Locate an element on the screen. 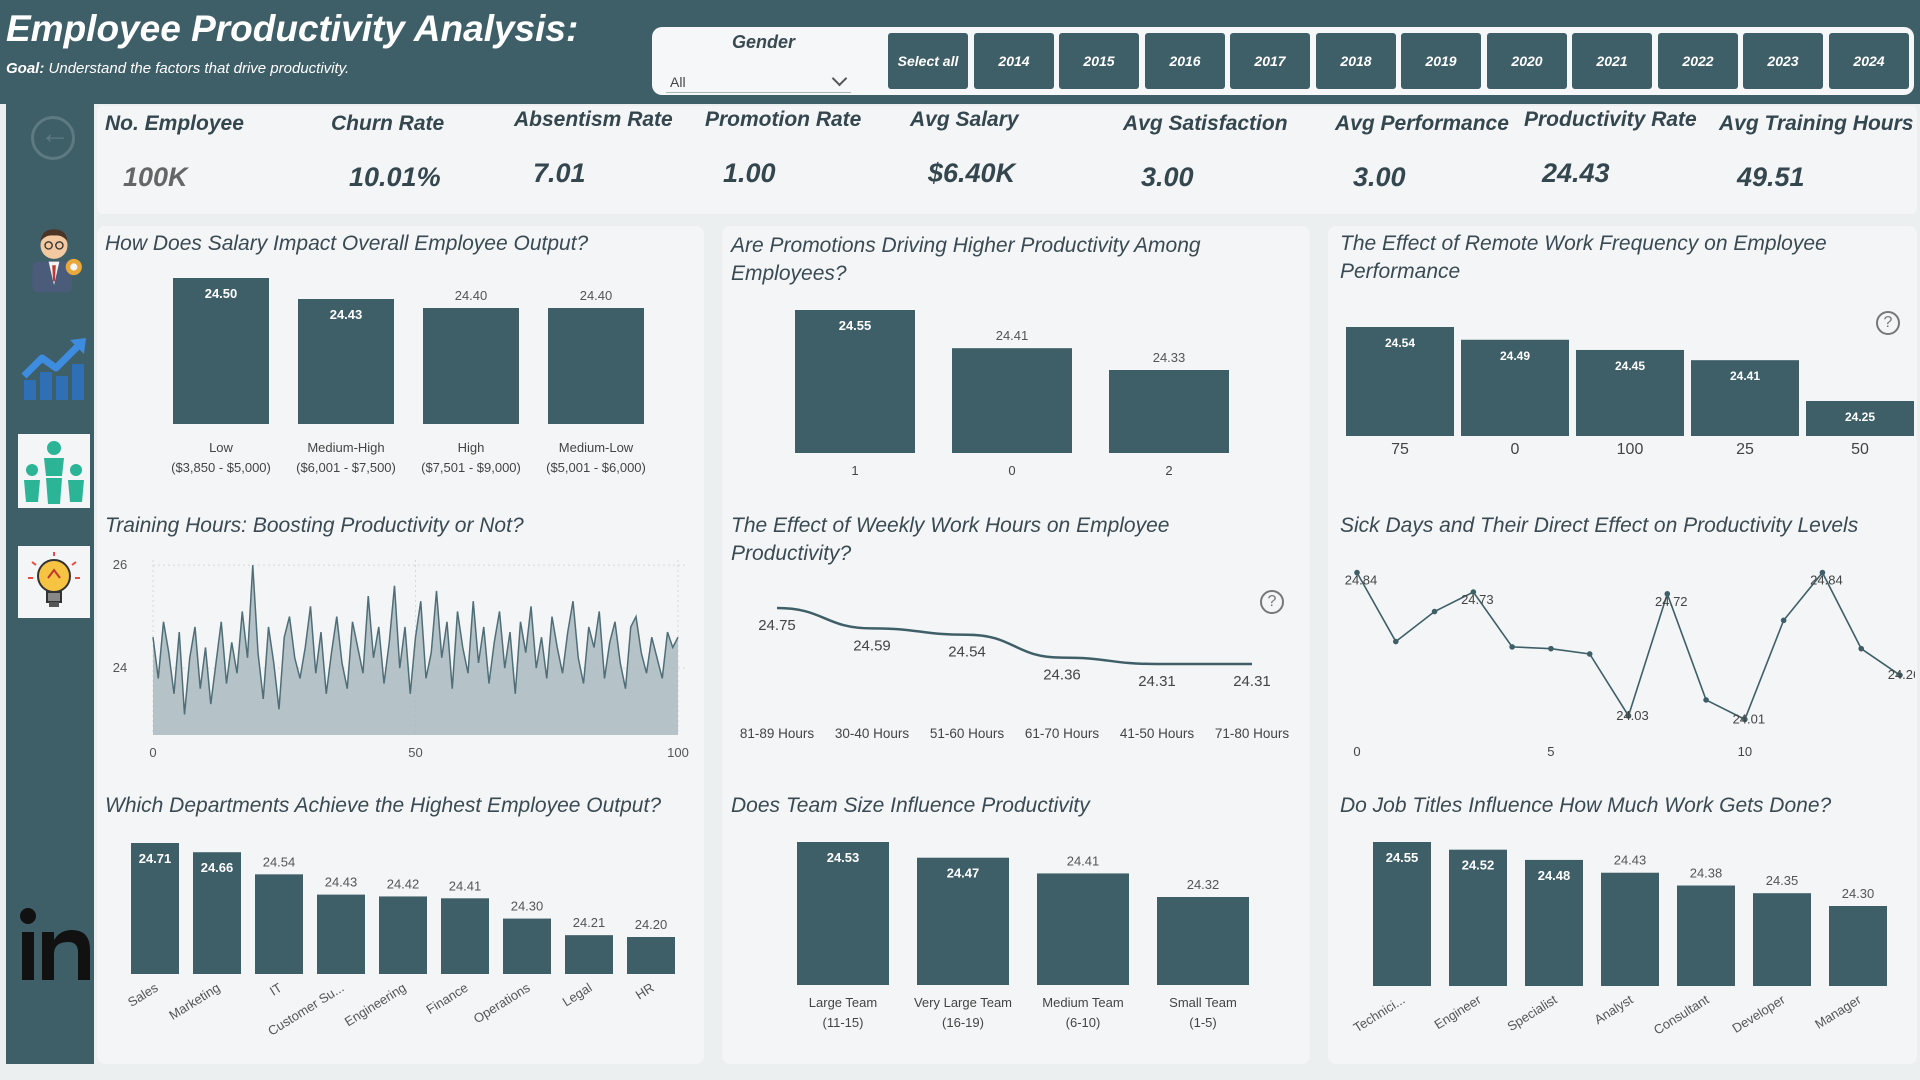 This screenshot has height=1080, width=1920. training-area-chart: 24 26 0 50 100 is located at coordinates (401, 658).